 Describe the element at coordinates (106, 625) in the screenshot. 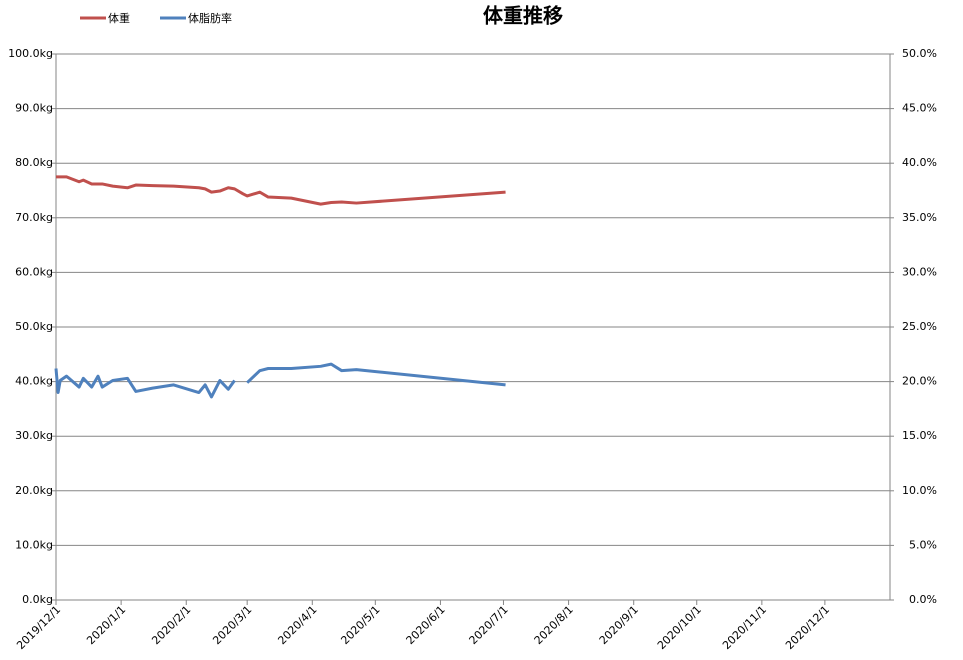

I see `x-tick-label: 2020/1/1` at that location.